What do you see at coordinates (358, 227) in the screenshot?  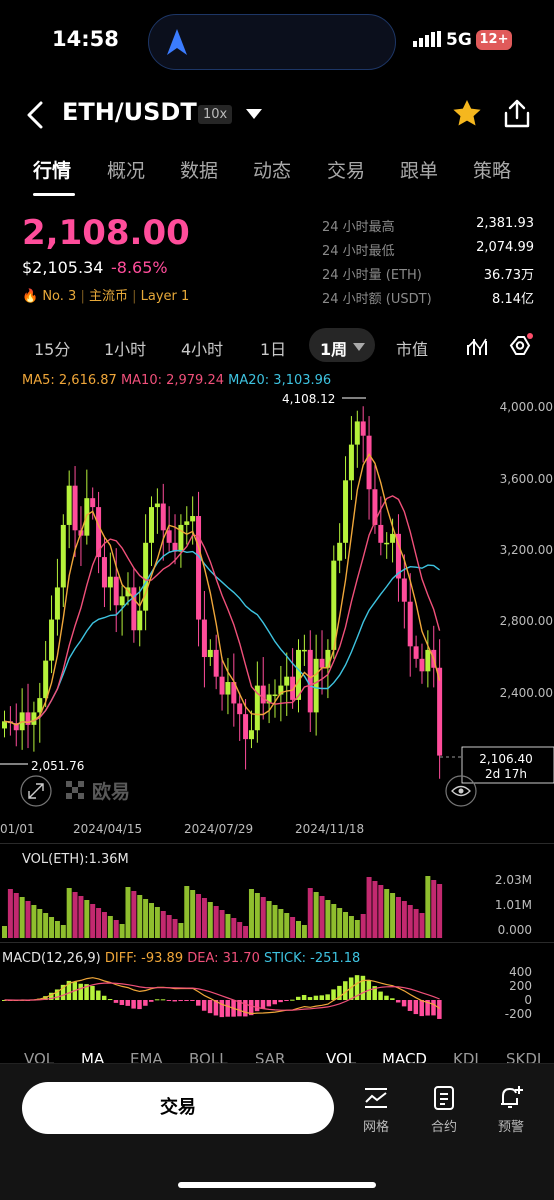 I see `stat-label-high: 24 小时最高` at bounding box center [358, 227].